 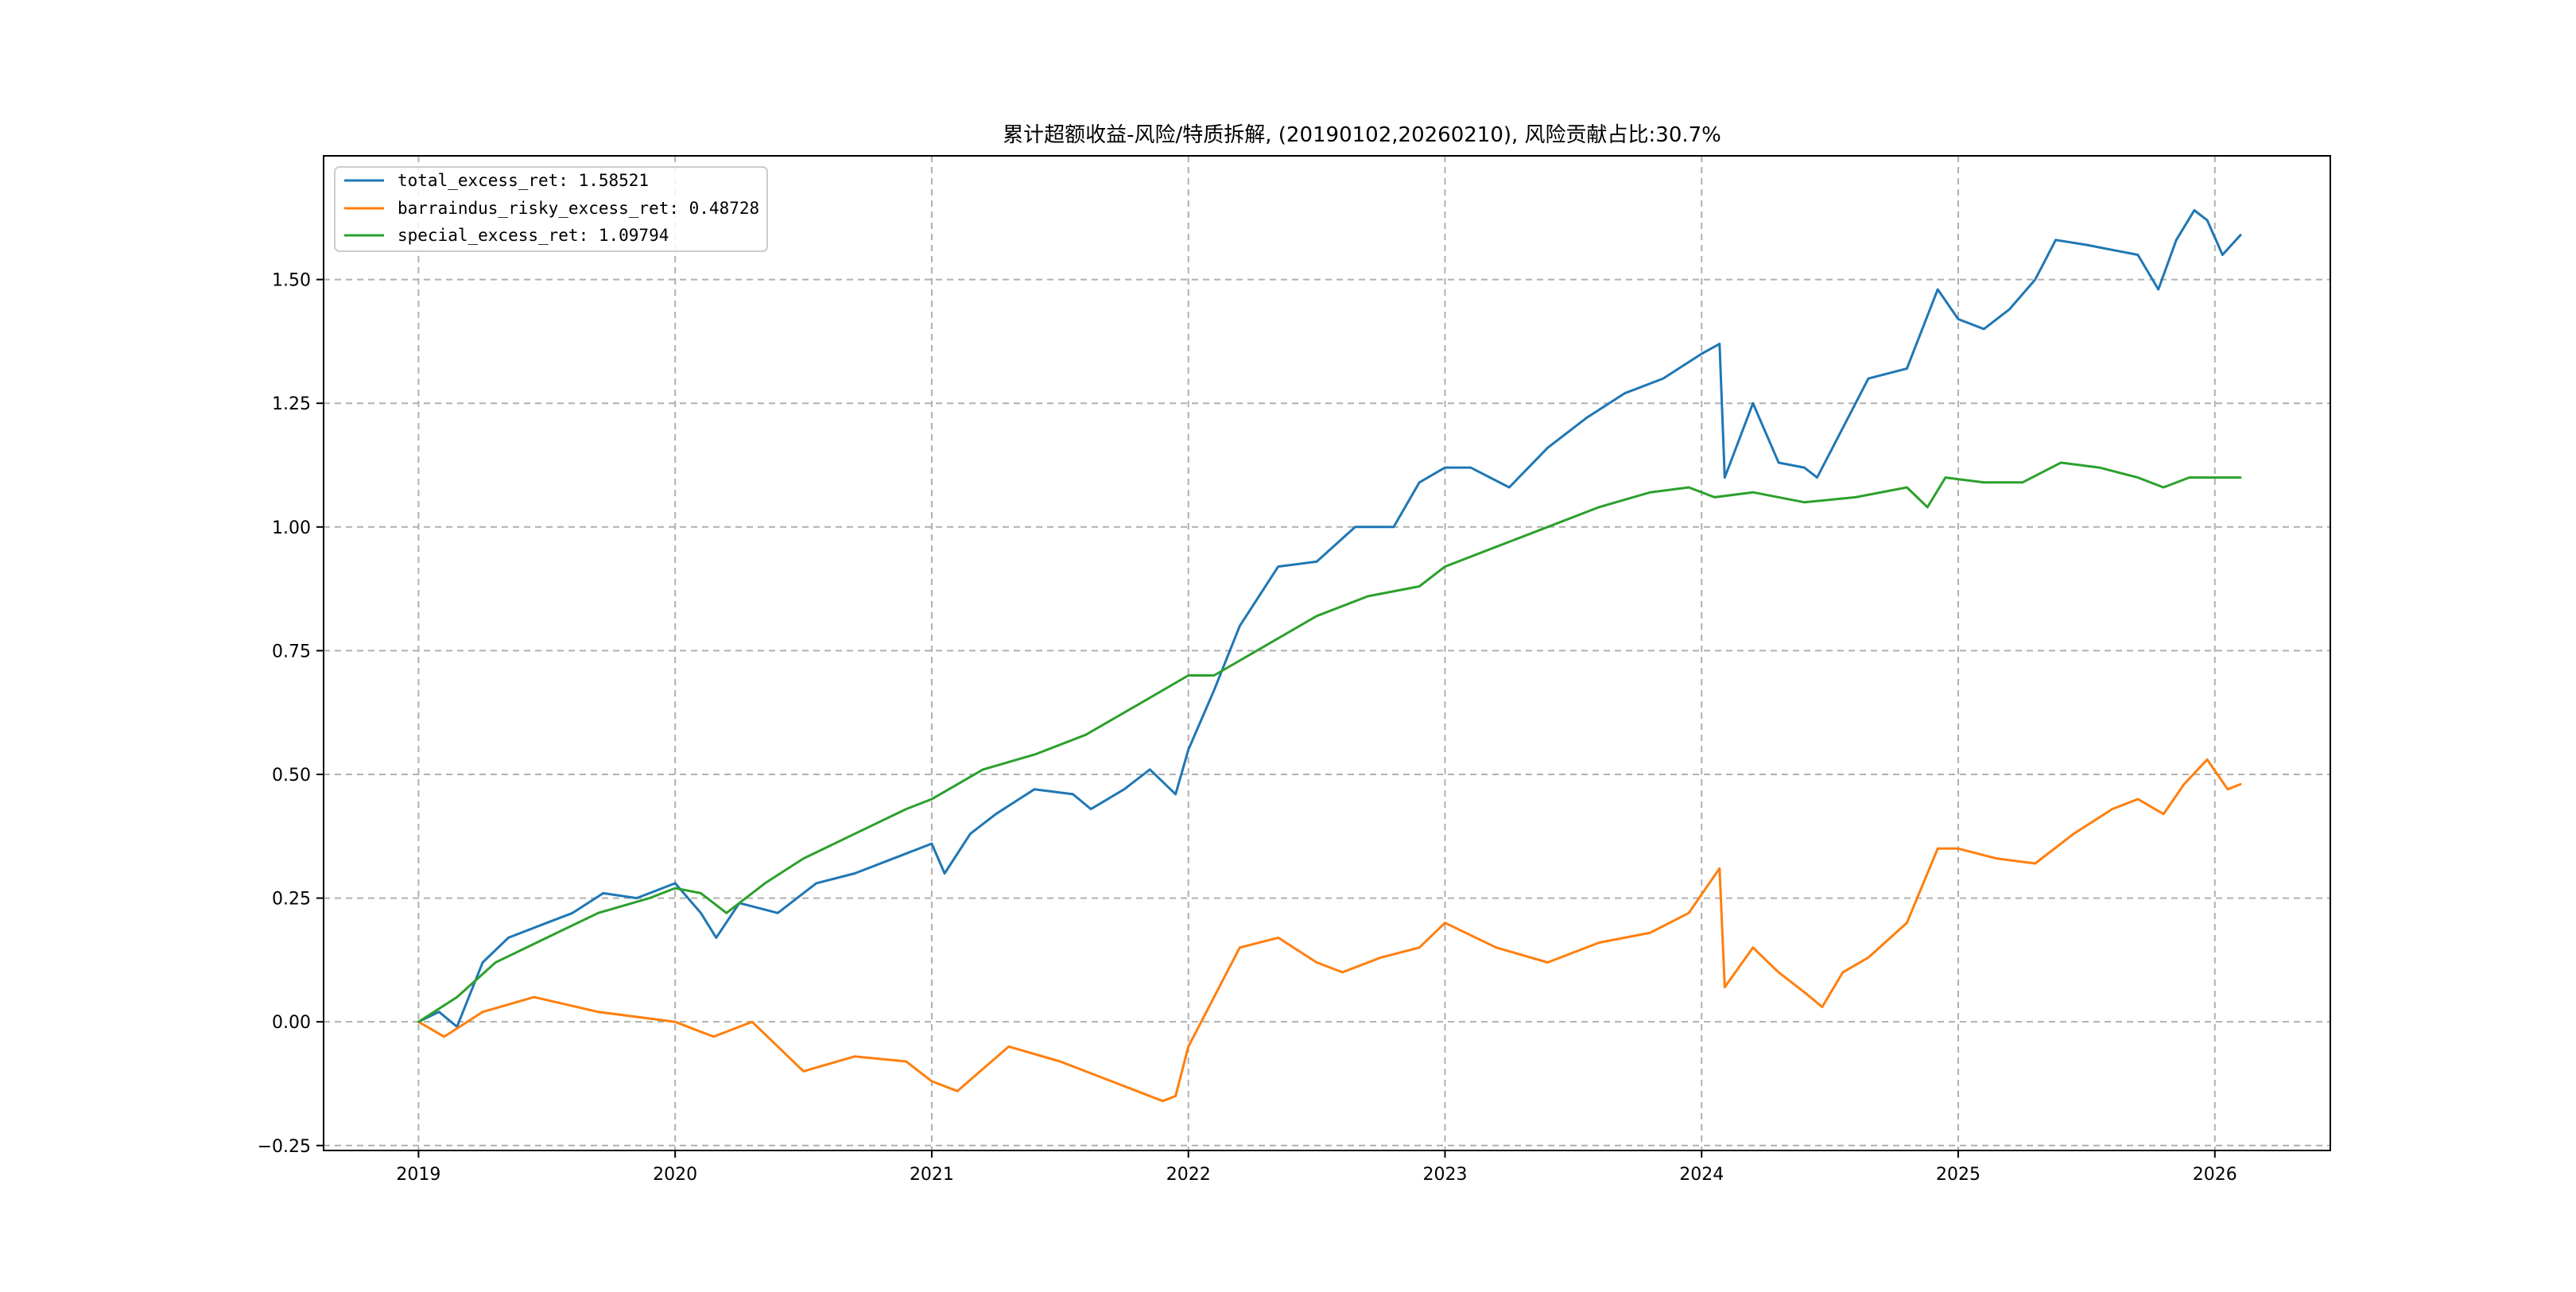 What do you see at coordinates (292, 281) in the screenshot?
I see `y-tick-label: 1.50` at bounding box center [292, 281].